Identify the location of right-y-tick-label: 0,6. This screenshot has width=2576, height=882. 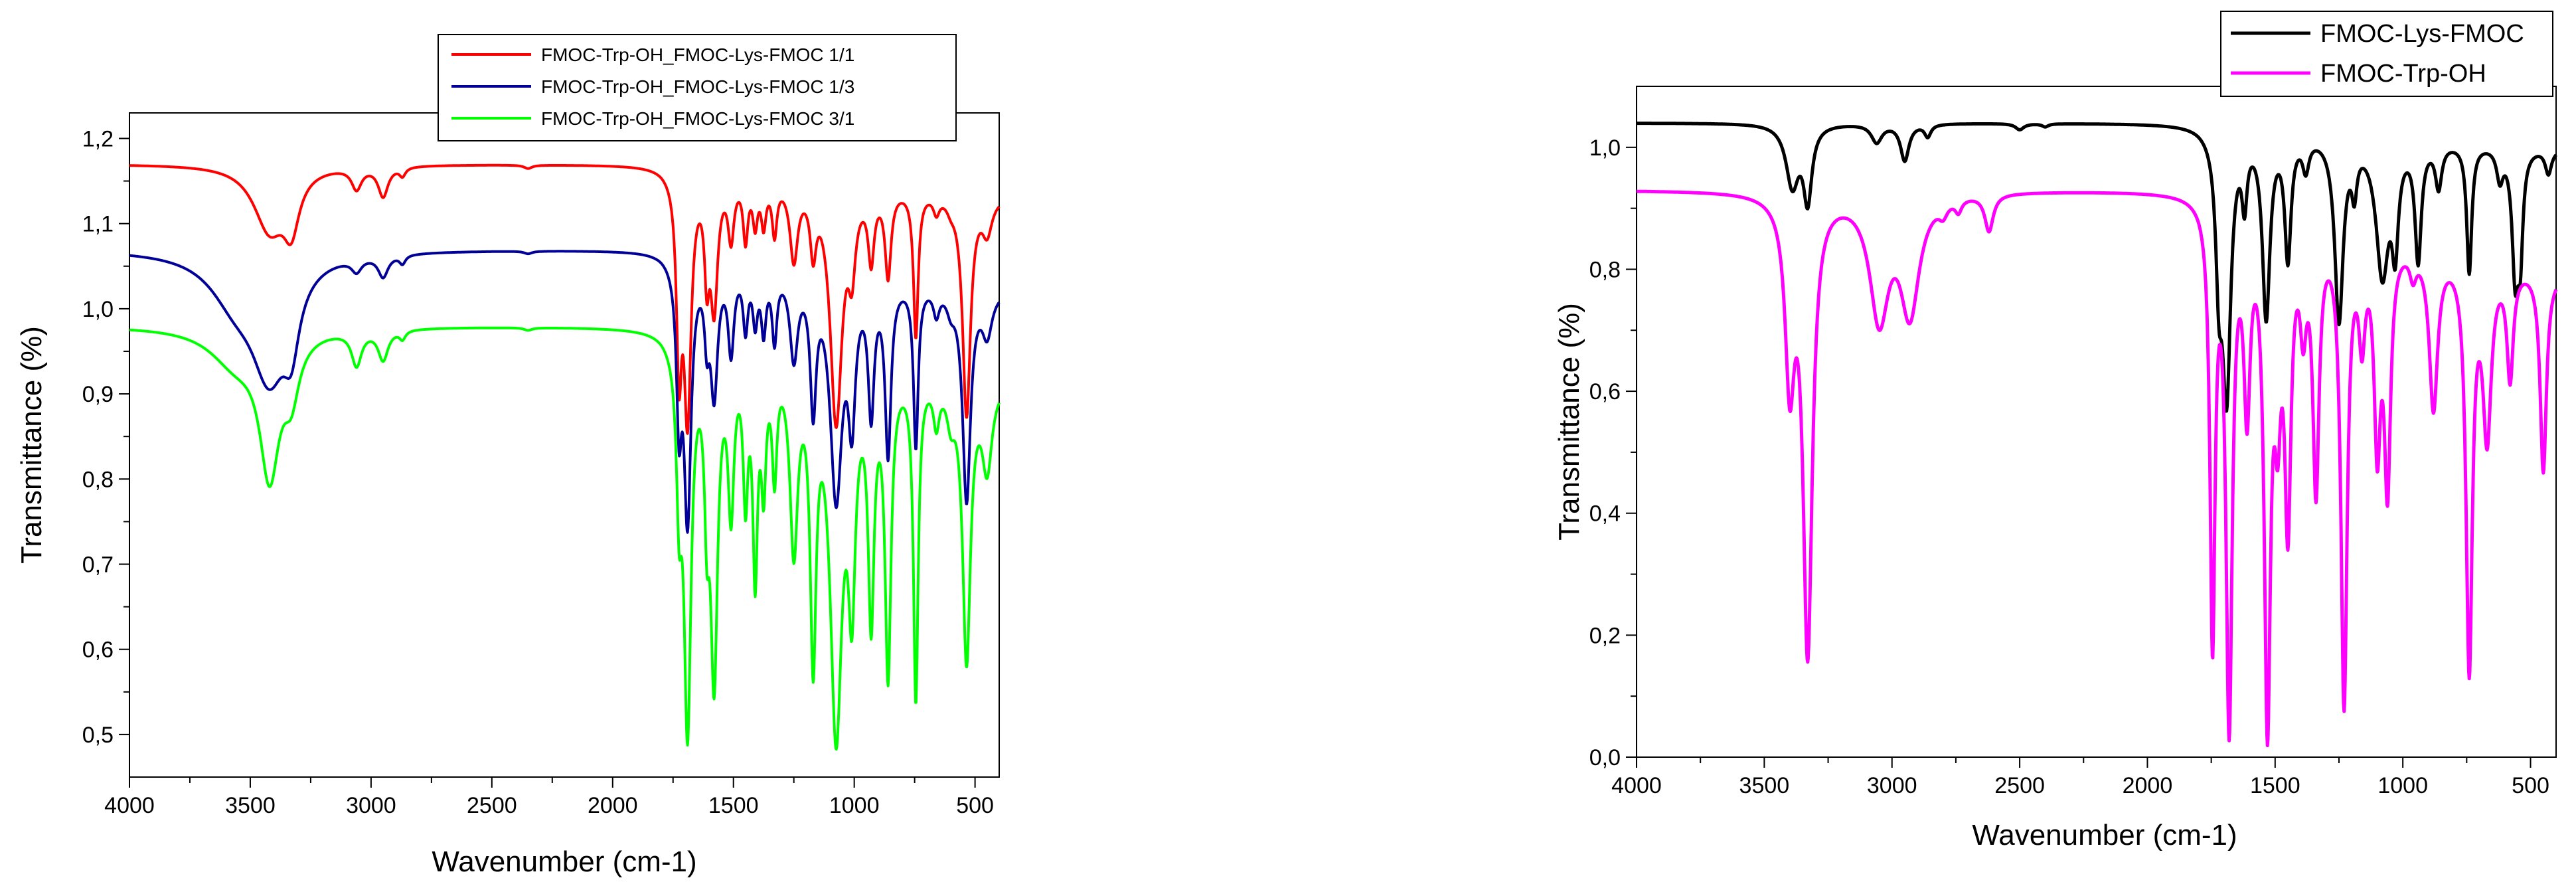
(1605, 392).